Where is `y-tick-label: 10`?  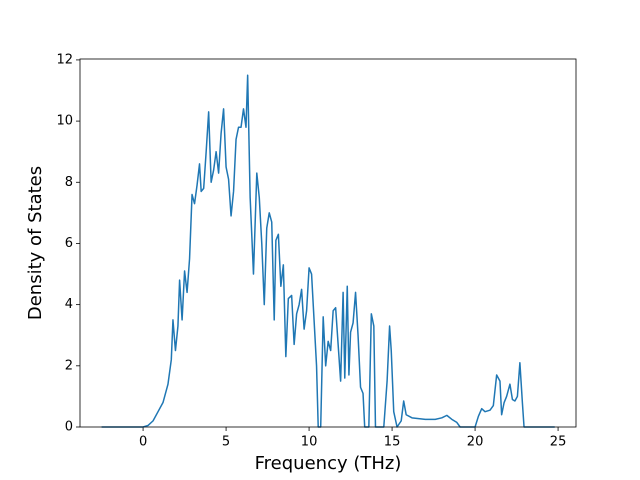
y-tick-label: 10 is located at coordinates (64, 121).